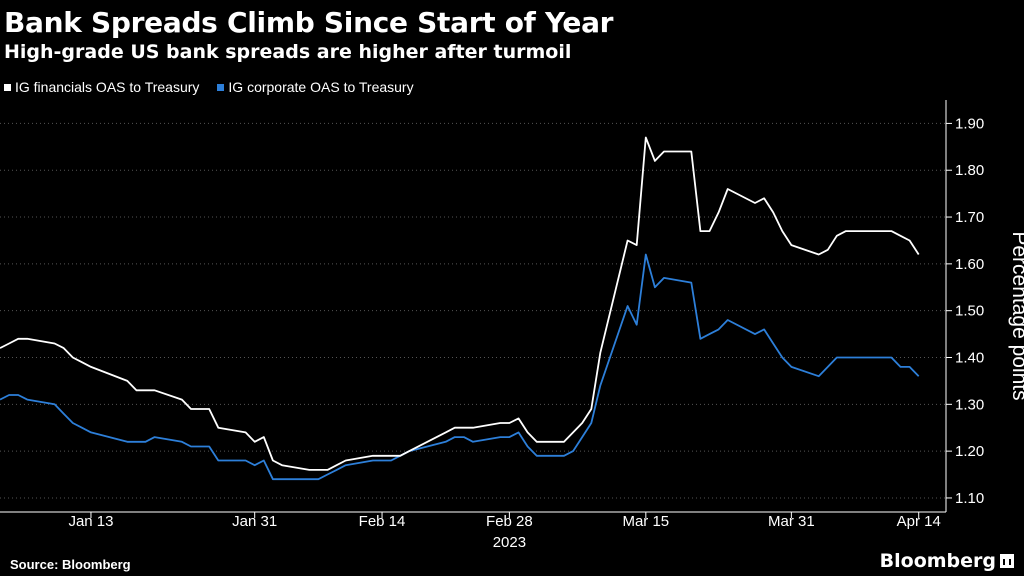 The image size is (1024, 576). Describe the element at coordinates (969, 404) in the screenshot. I see `y-tick-label: 1.30` at that location.